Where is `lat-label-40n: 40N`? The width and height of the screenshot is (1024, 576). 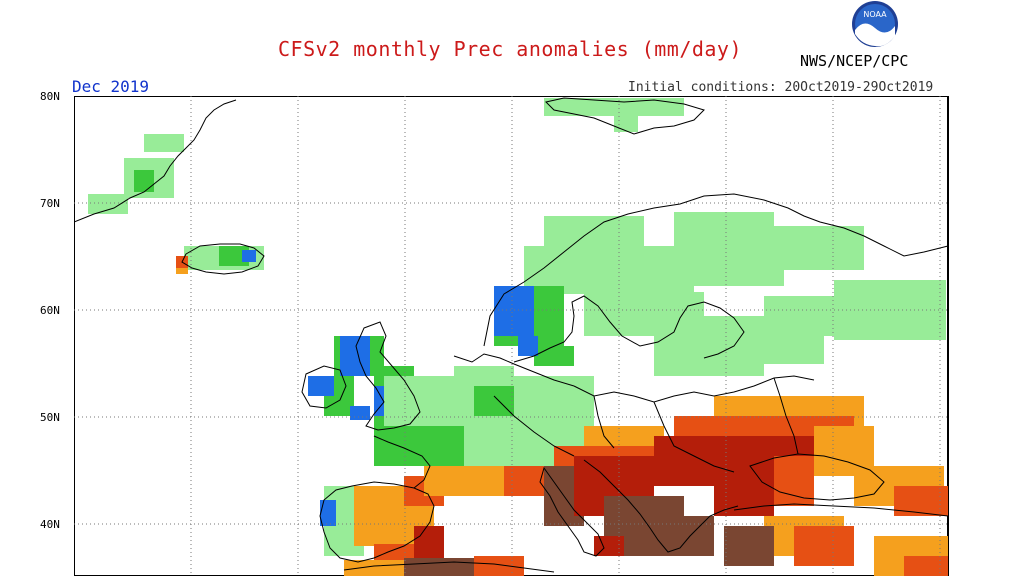 lat-label-40n: 40N is located at coordinates (50, 524).